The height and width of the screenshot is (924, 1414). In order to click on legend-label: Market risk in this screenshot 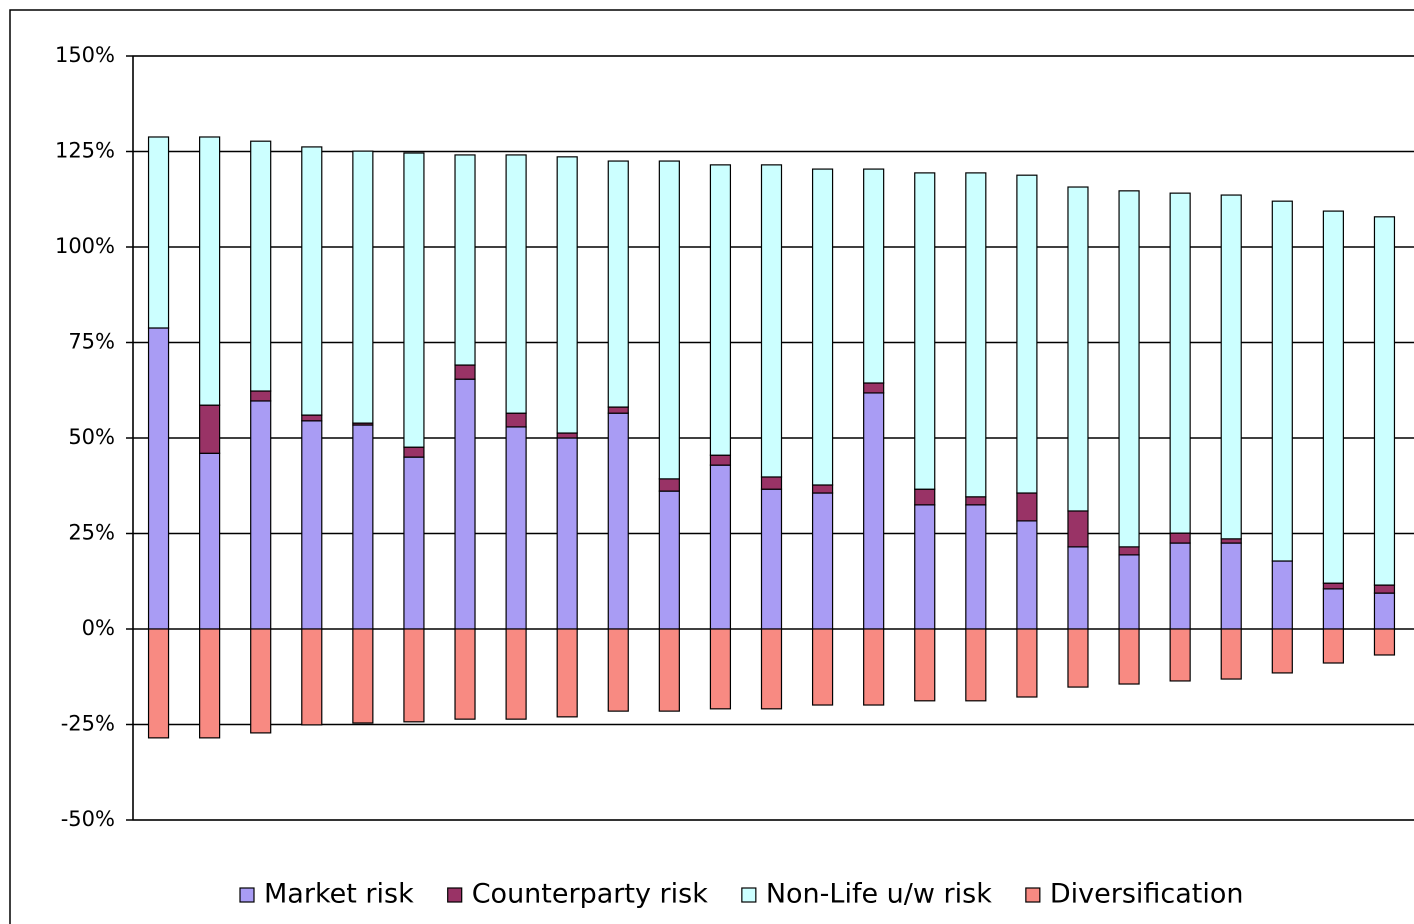, I will do `click(339, 894)`.